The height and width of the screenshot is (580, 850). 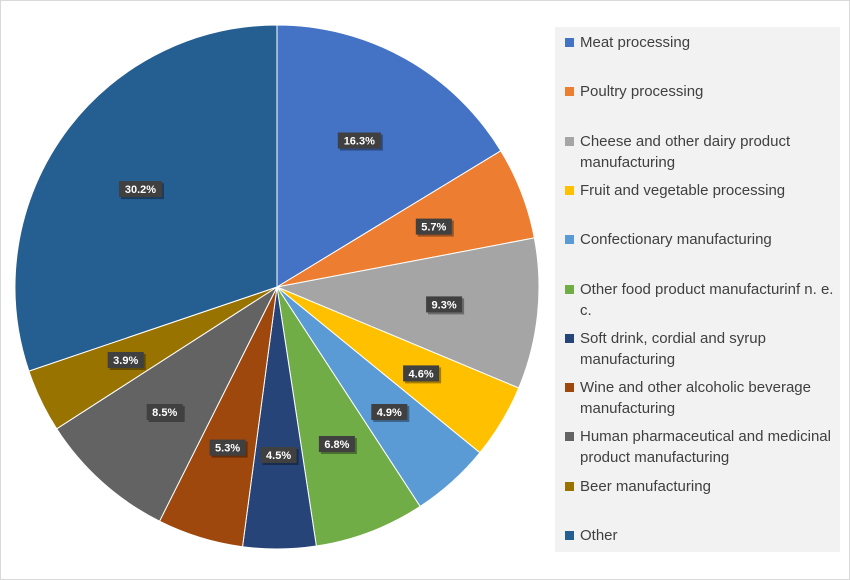 I want to click on legend-label: Meat processing, so click(x=635, y=42).